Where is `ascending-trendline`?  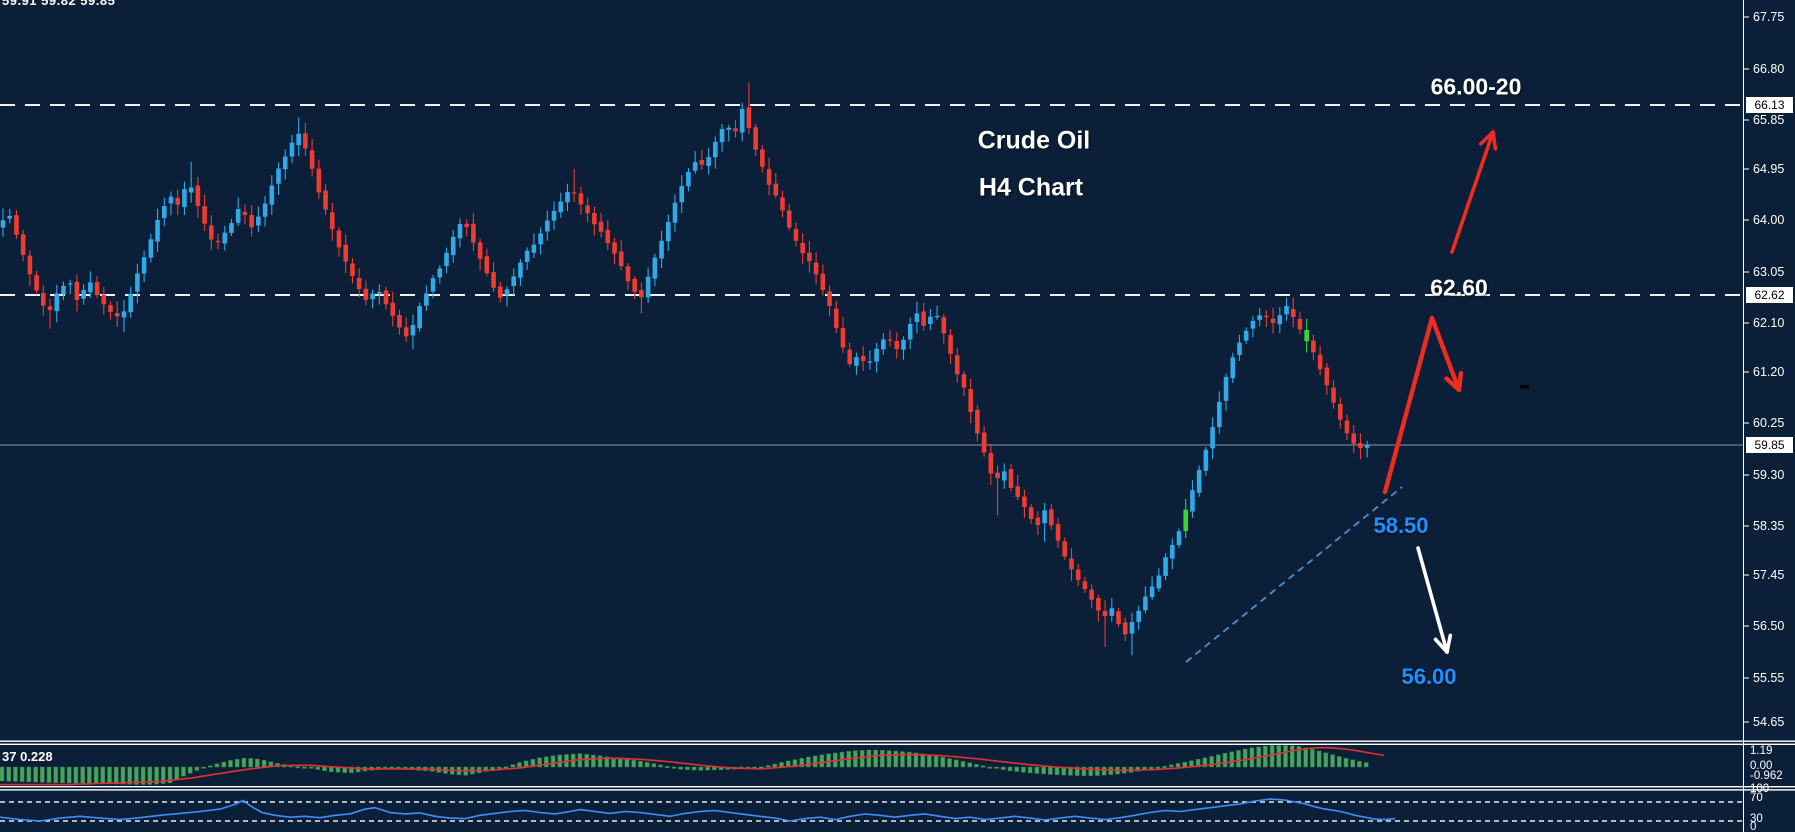 ascending-trendline is located at coordinates (1294, 574).